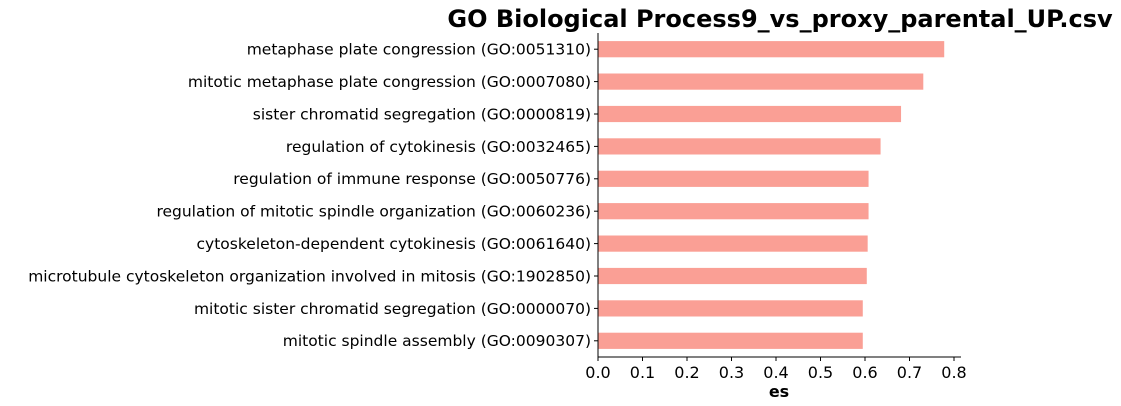  Describe the element at coordinates (864, 372) in the screenshot. I see `x-tick-label: 0.6` at that location.